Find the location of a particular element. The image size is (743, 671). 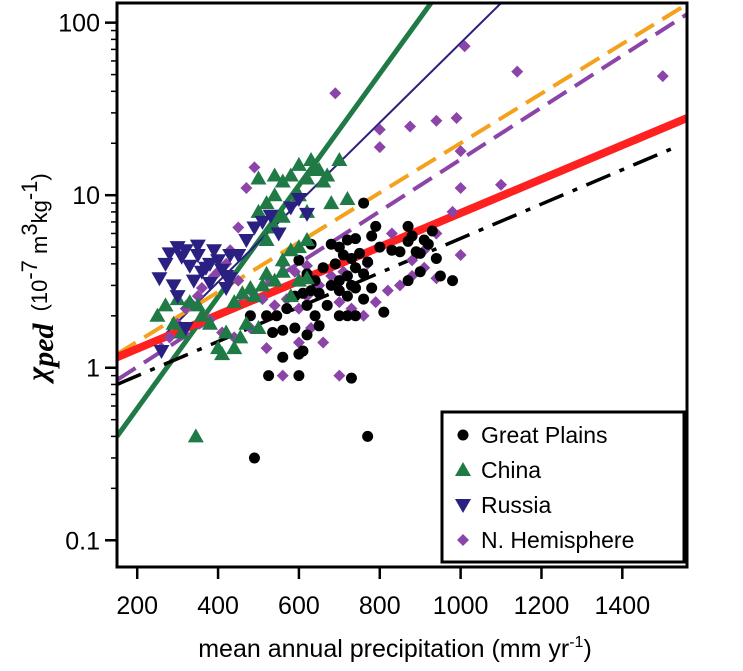

legend-box is located at coordinates (563, 487).